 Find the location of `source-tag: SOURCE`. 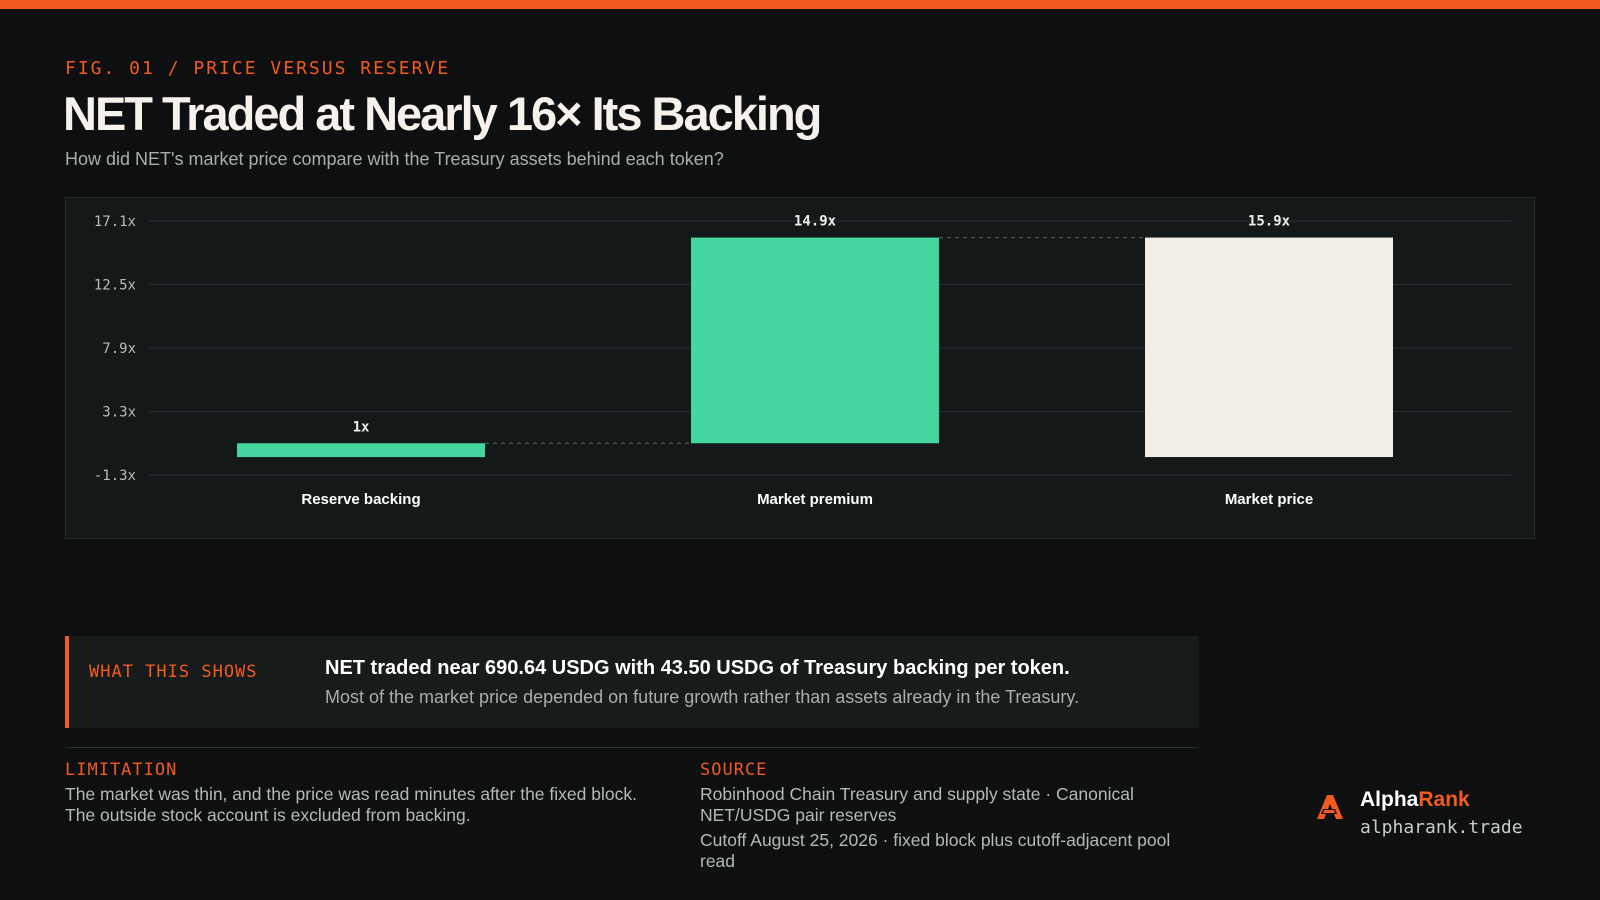

source-tag: SOURCE is located at coordinates (734, 770).